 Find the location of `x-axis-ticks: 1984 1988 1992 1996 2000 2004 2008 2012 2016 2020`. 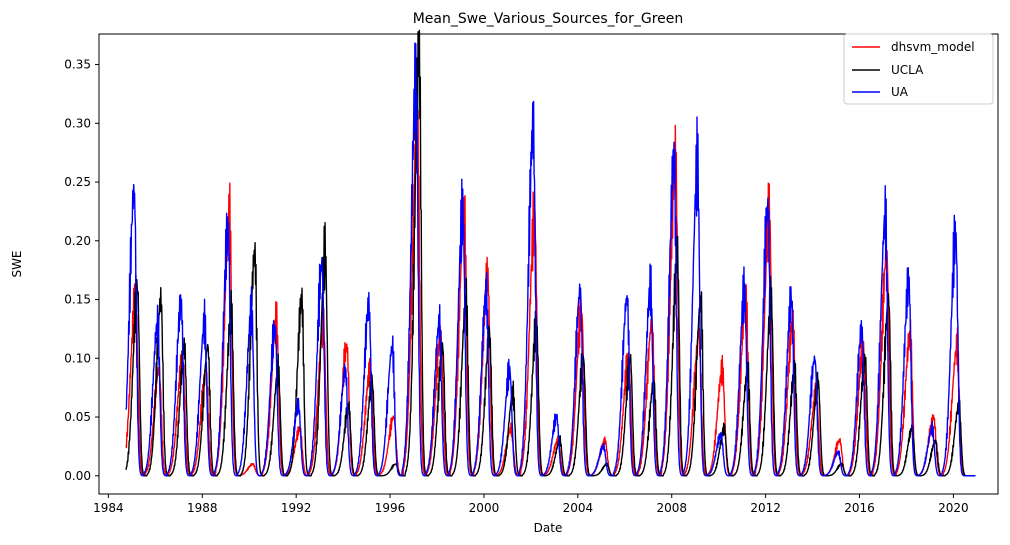

x-axis-ticks: 1984 1988 1992 1996 2000 2004 2008 2012 2016 2020 is located at coordinates (531, 504).